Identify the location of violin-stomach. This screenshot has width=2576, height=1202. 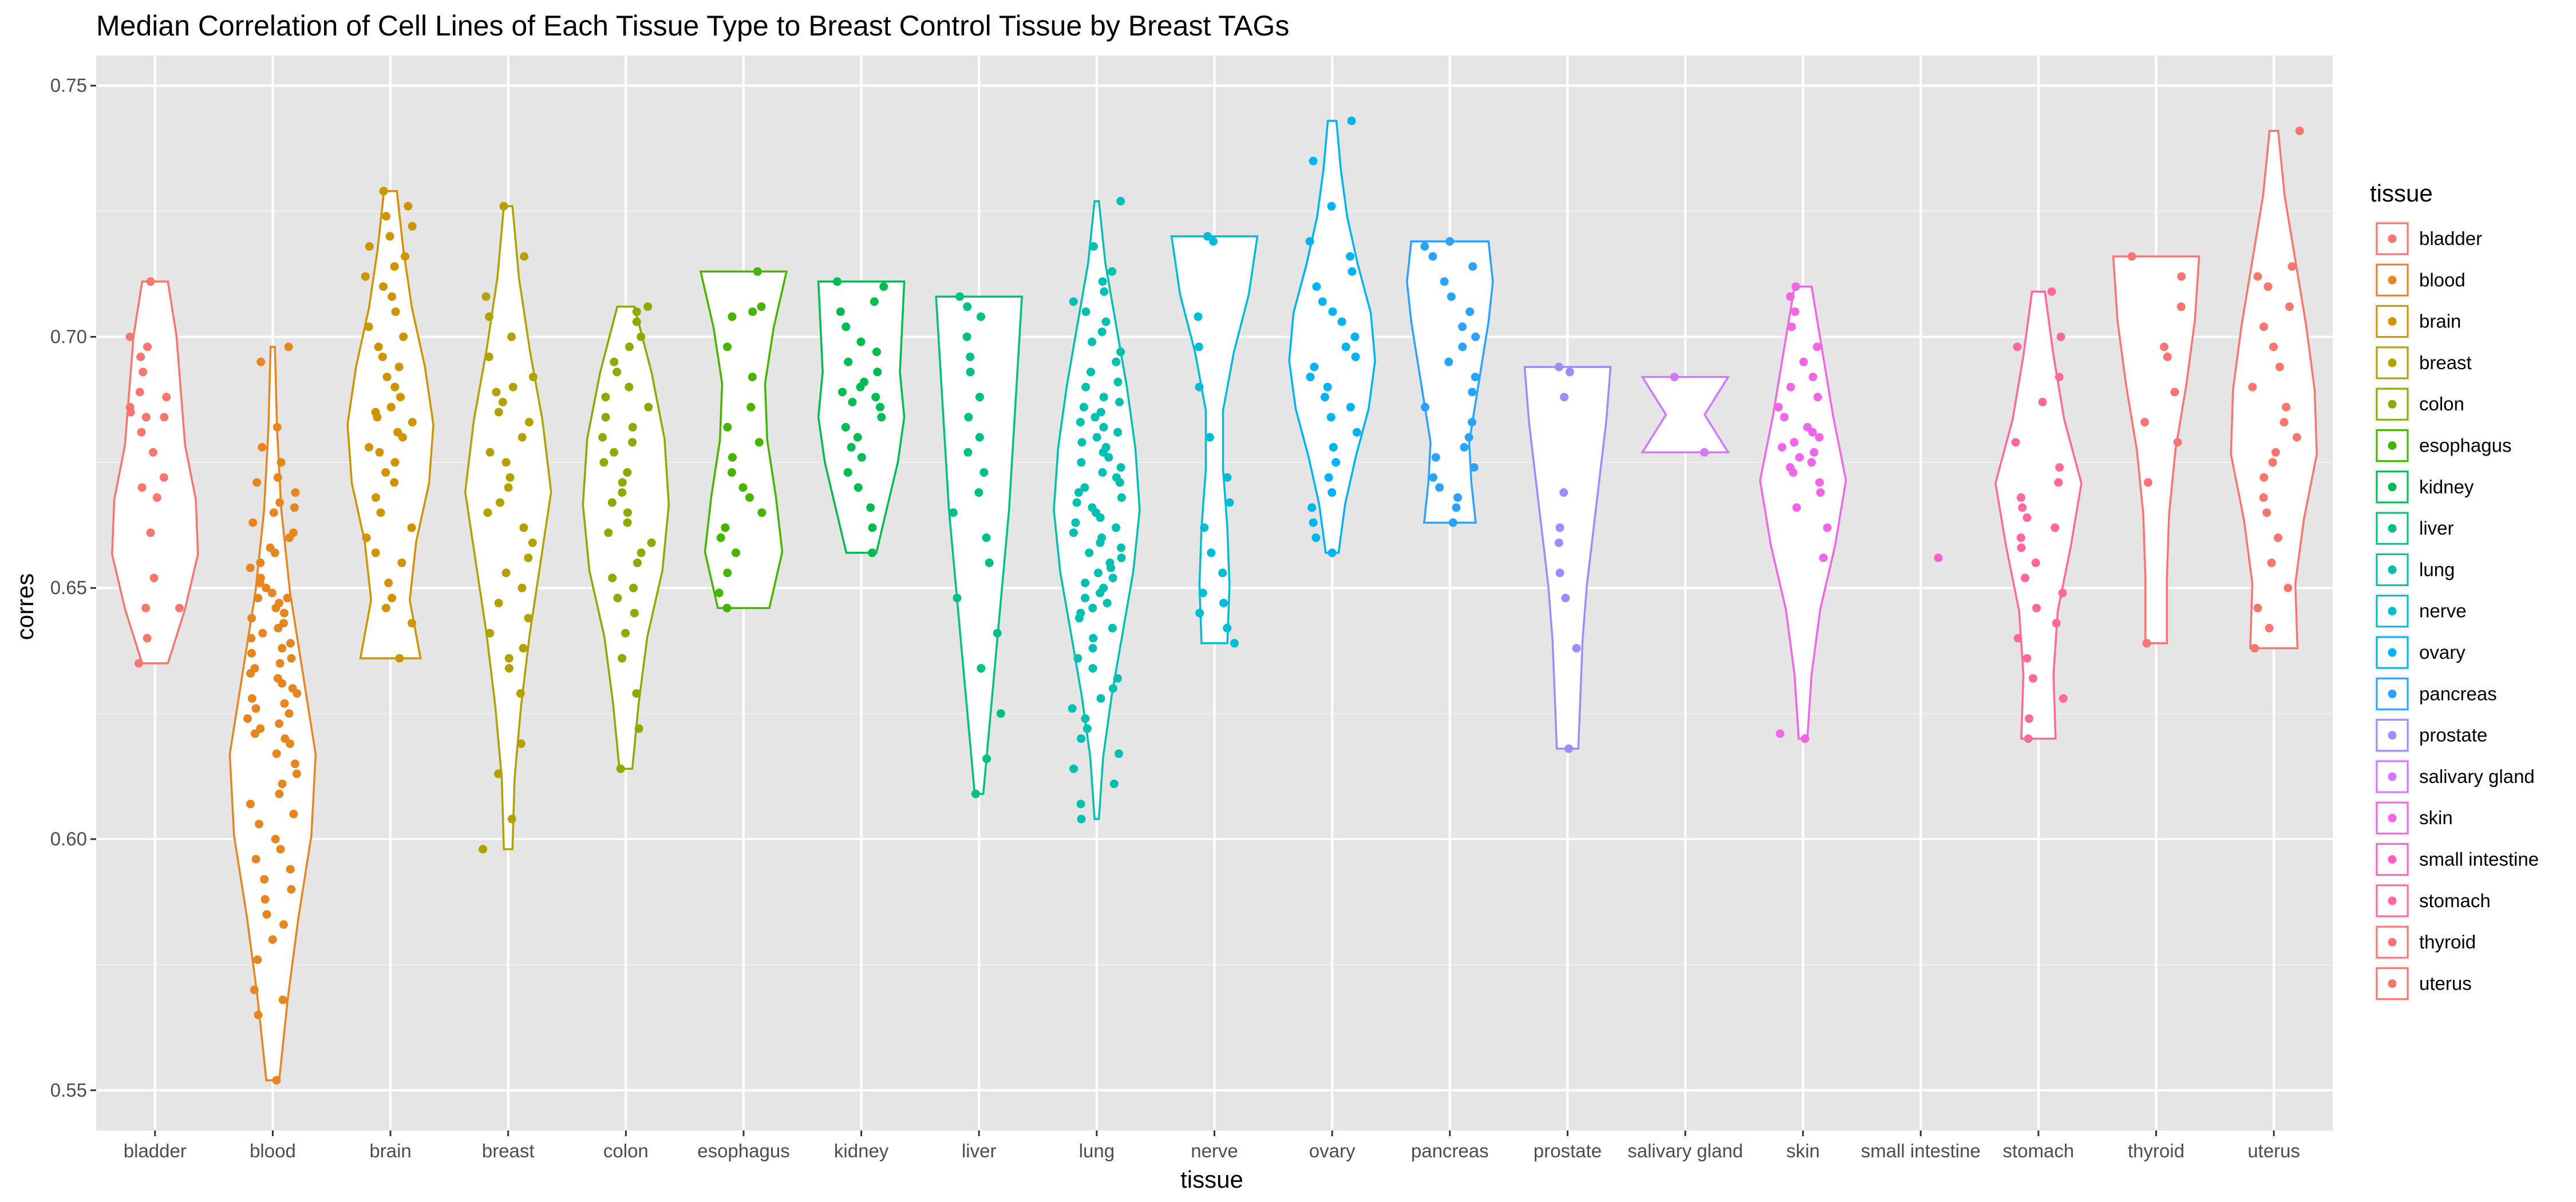
(2038, 515).